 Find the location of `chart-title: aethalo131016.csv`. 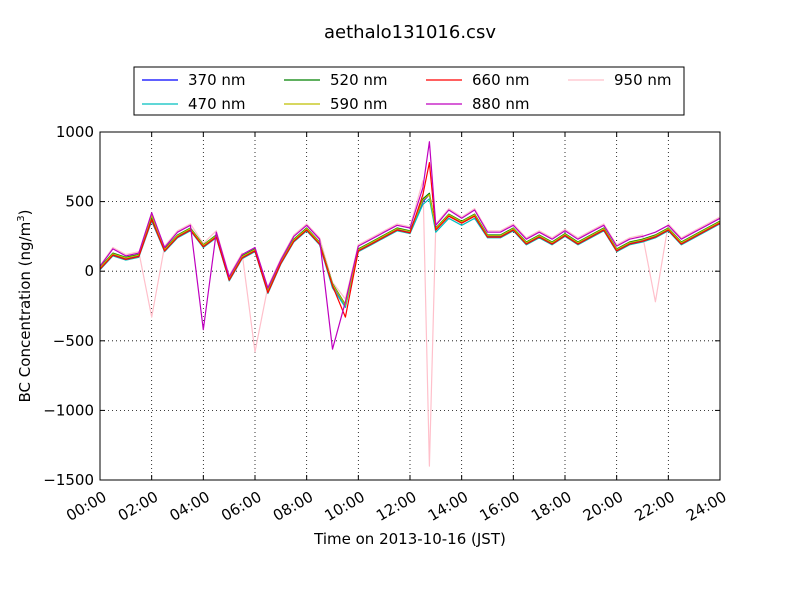

chart-title: aethalo131016.csv is located at coordinates (410, 32).